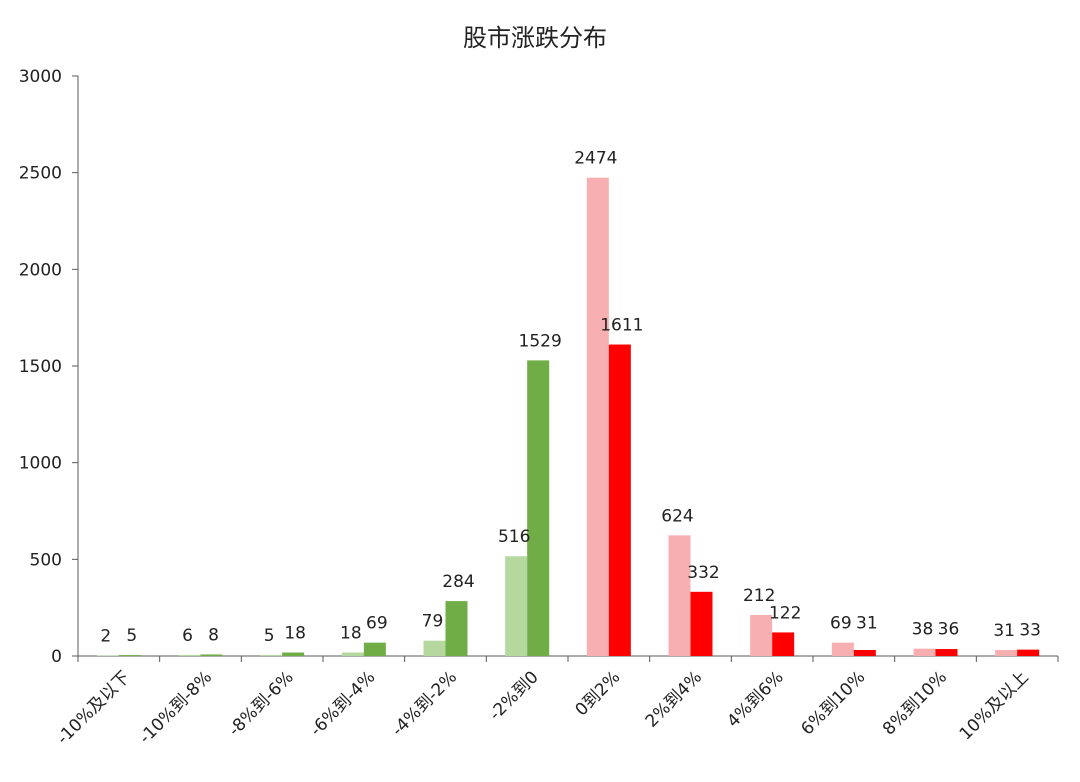  I want to click on y-tick-label: 2000, so click(40, 270).